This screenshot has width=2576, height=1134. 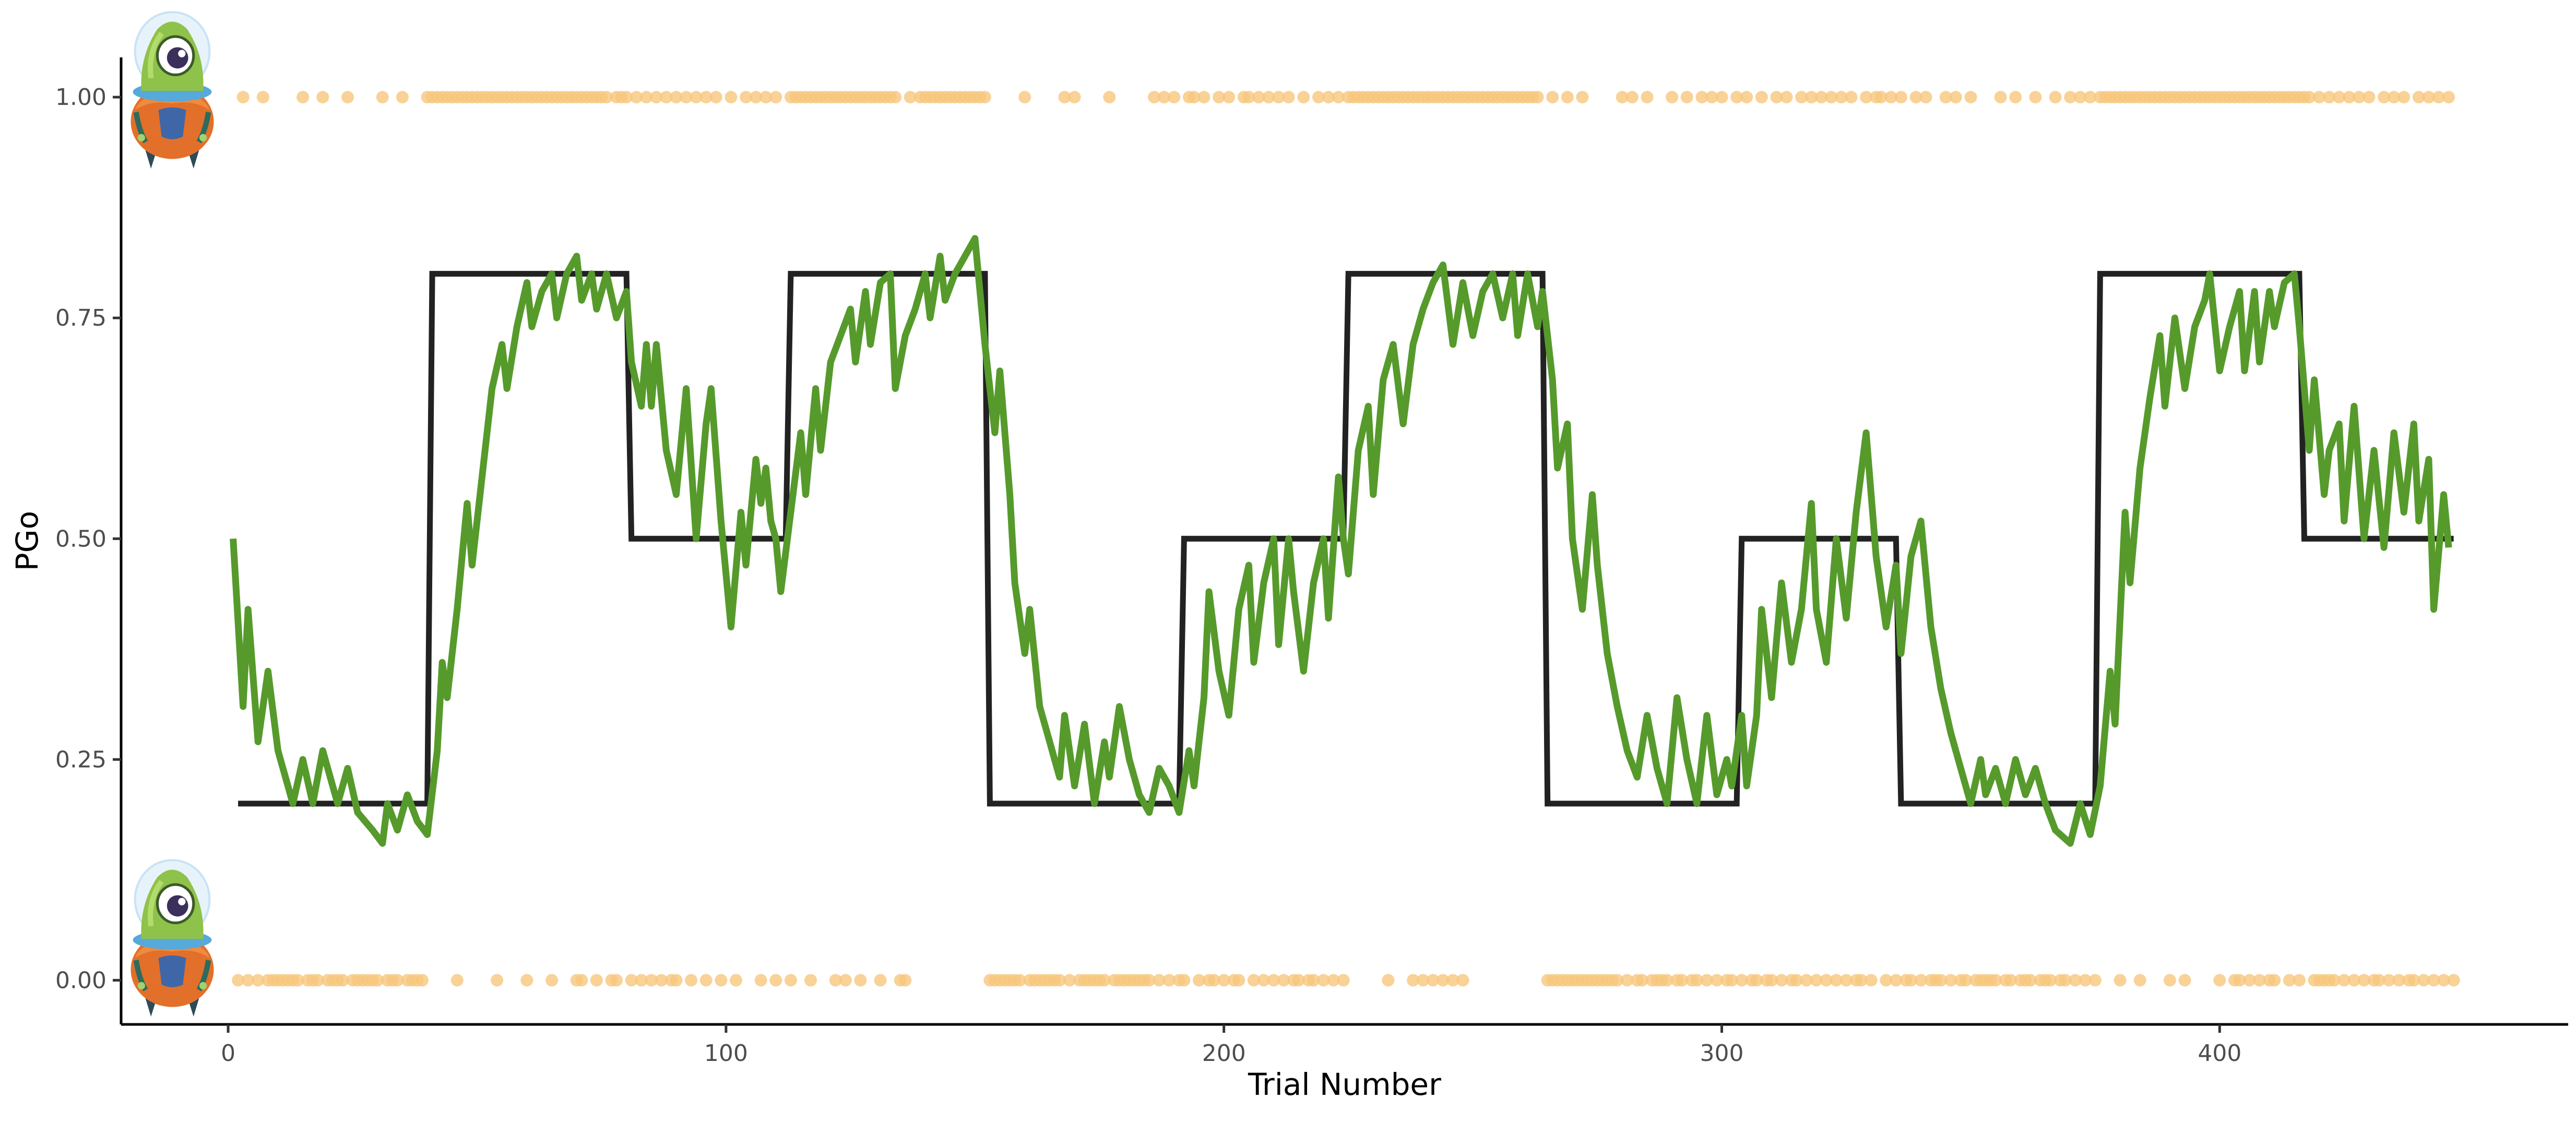 I want to click on alien-monster-icon, so click(x=171, y=938).